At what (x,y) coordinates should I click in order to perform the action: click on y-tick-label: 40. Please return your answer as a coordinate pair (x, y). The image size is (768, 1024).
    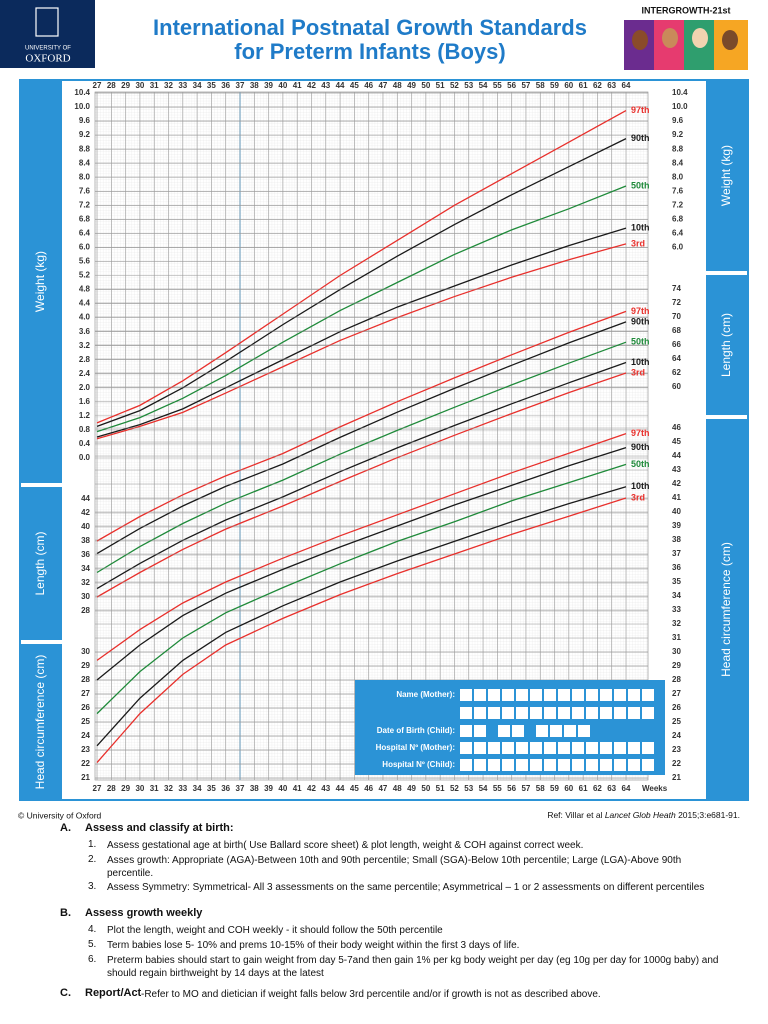
    Looking at the image, I should click on (85, 526).